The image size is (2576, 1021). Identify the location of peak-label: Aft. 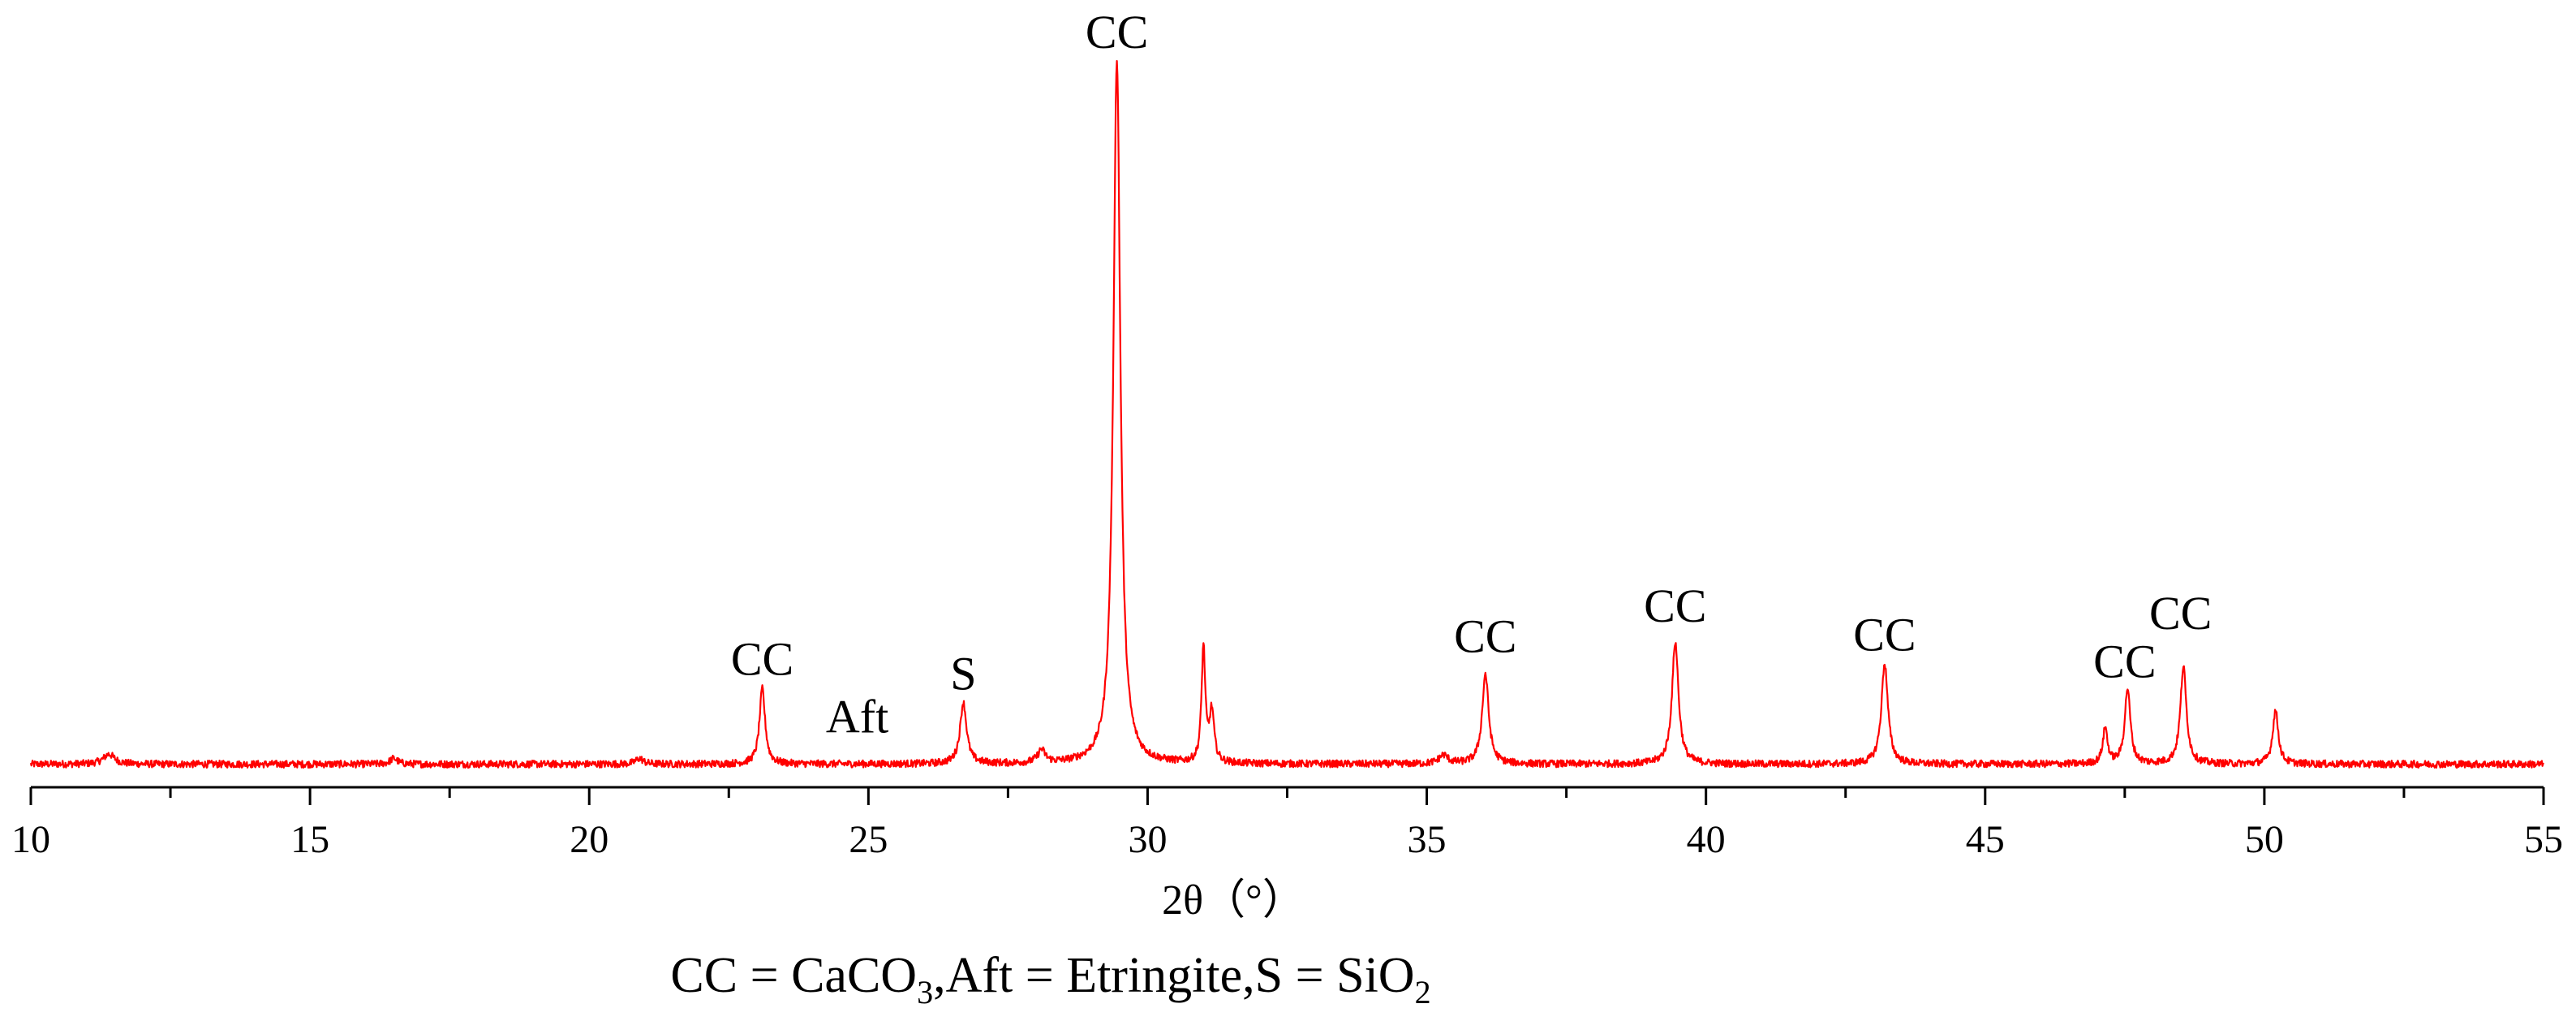
(857, 717).